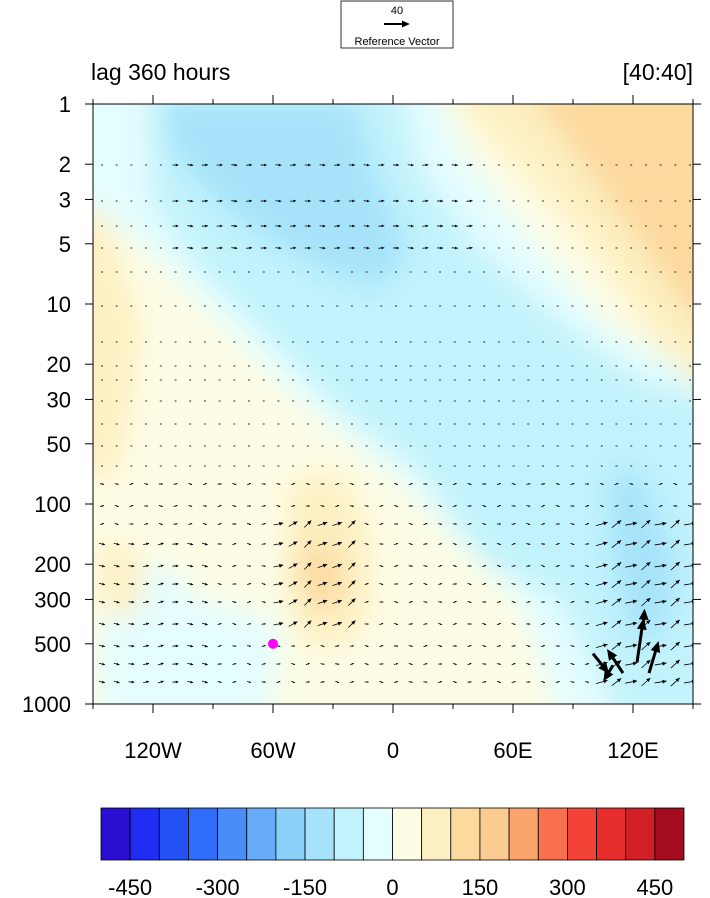 The height and width of the screenshot is (898, 710). What do you see at coordinates (392, 886) in the screenshot?
I see `colorbar-tick-label: 0` at bounding box center [392, 886].